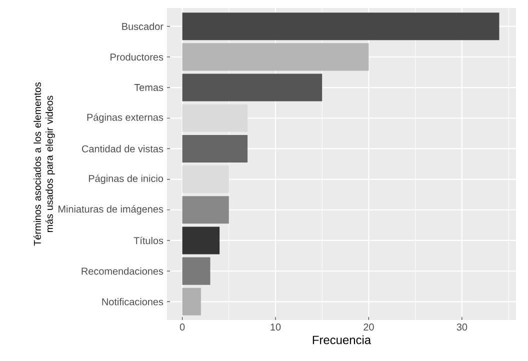 The height and width of the screenshot is (361, 528). I want to click on y-tick-label: Productores, so click(137, 57).